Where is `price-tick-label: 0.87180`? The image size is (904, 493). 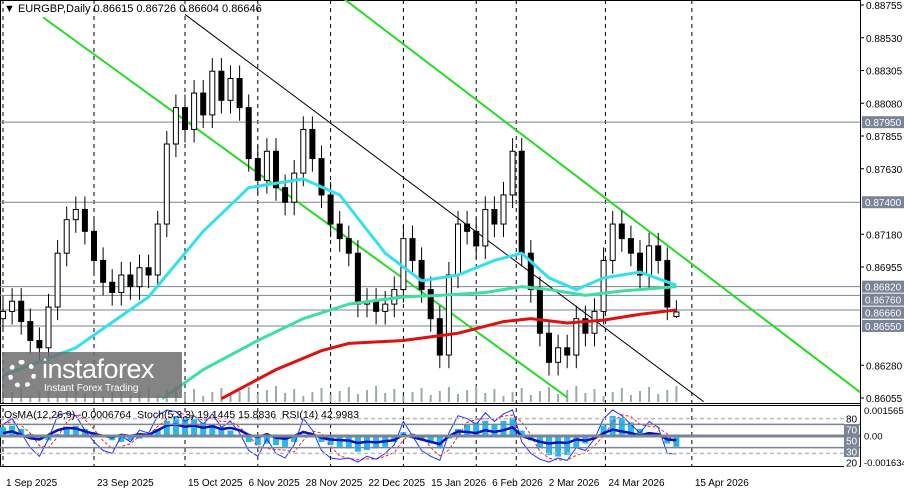
price-tick-label: 0.87180 is located at coordinates (884, 235).